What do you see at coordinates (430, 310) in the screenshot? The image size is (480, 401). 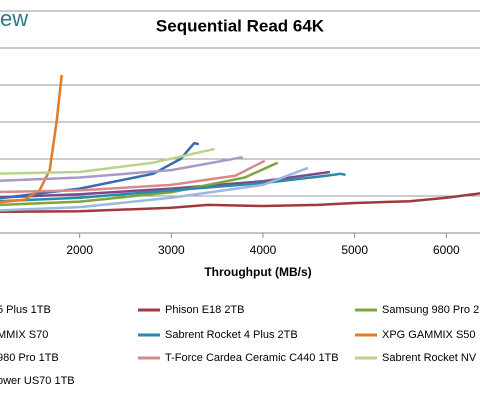 I see `legend-label: Samsung 980 Pro 2` at bounding box center [430, 310].